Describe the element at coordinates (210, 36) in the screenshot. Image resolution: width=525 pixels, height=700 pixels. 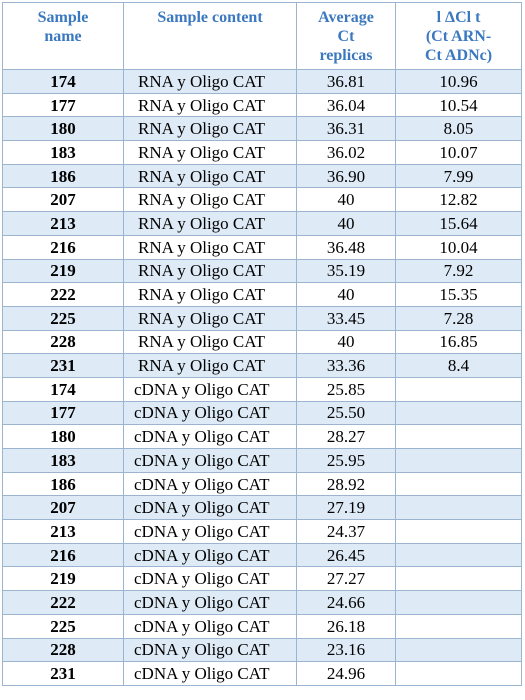
I see `header-sample-content: Sample content` at that location.